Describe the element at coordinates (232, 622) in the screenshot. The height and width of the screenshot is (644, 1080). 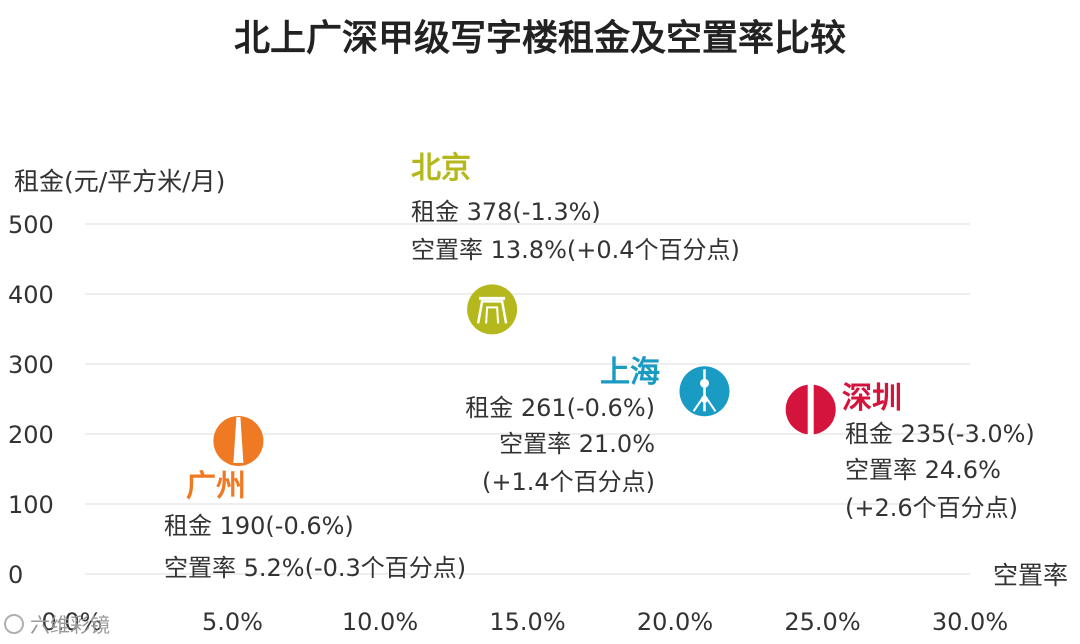
I see `x-tick-label: 5.0%` at that location.